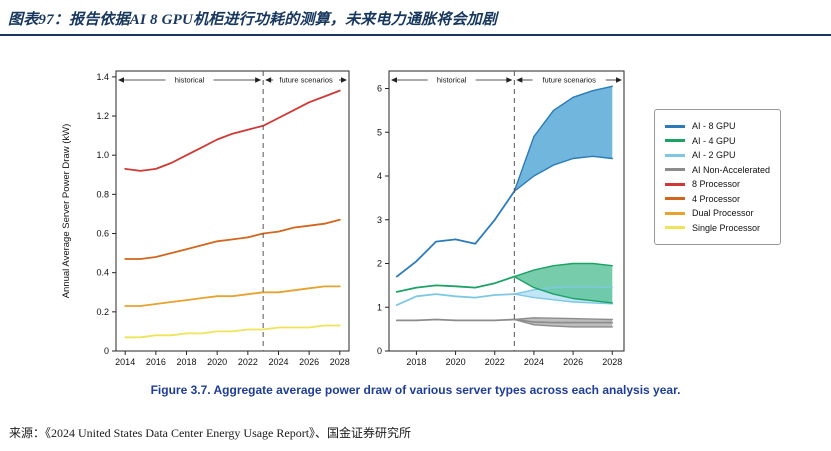  I want to click on figure-title: 图表97：报告依据AI 8 GPU机柜进行功耗的测算，未来电力通胀将会加剧, so click(253, 20).